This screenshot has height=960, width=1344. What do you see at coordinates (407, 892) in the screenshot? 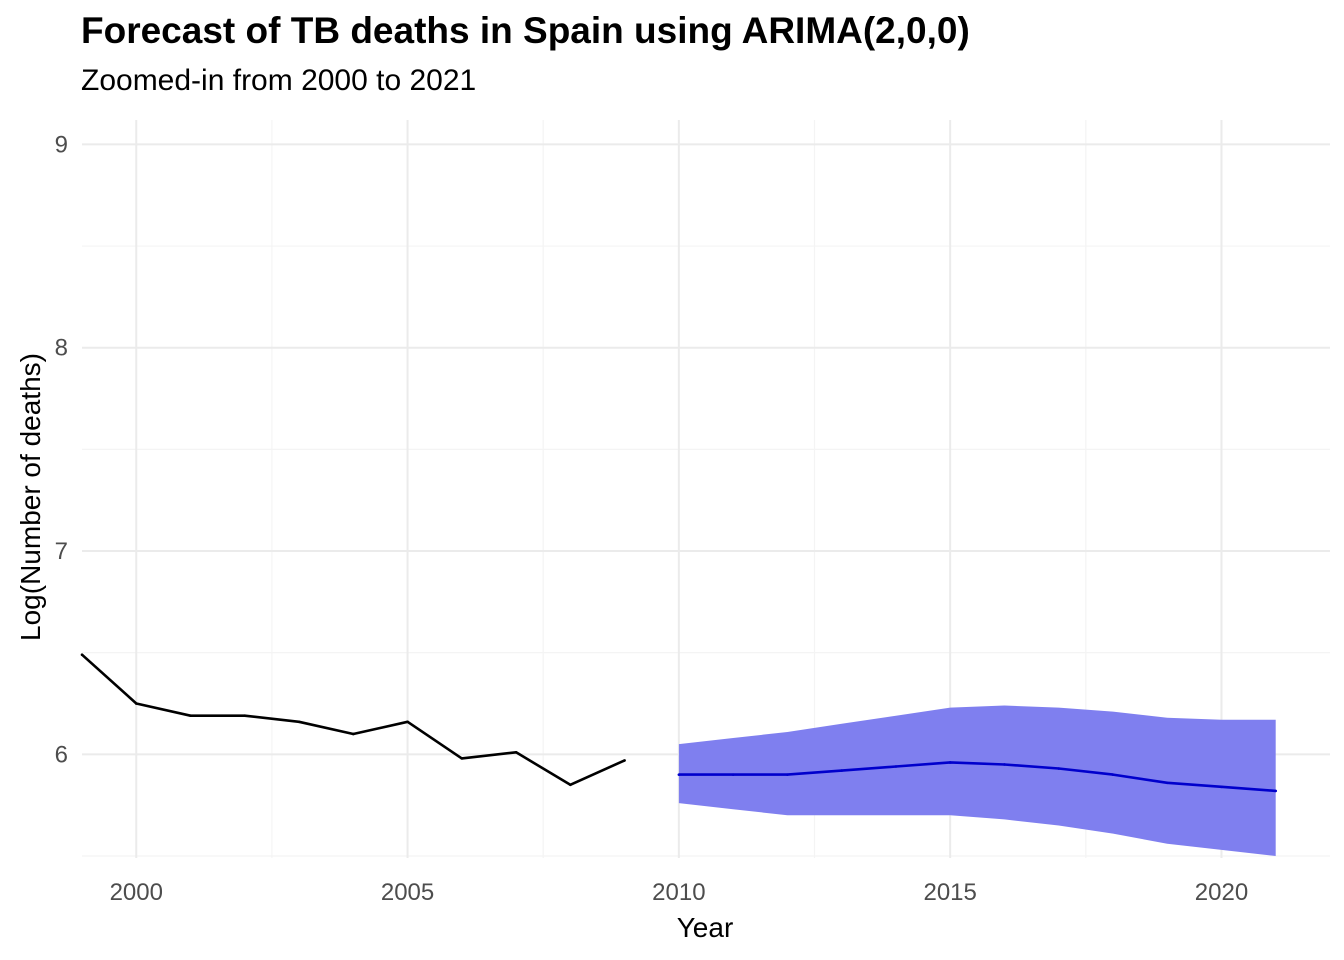
I see `x-tick-label: 2005` at bounding box center [407, 892].